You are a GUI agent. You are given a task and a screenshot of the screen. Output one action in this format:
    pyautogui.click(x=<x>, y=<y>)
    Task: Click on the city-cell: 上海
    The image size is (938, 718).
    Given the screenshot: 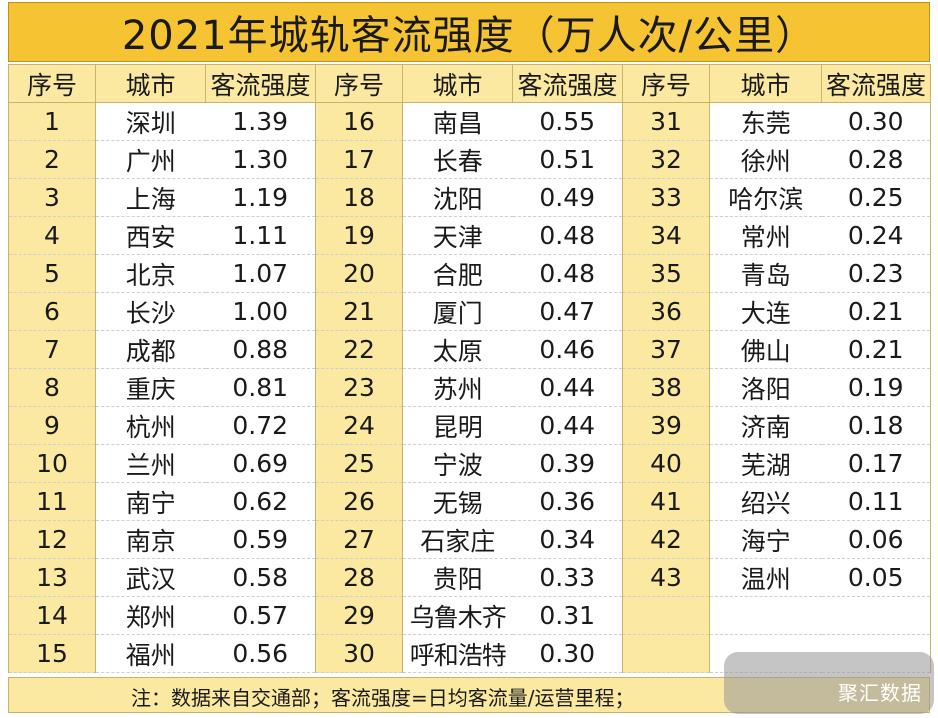 What is the action you would take?
    pyautogui.click(x=150, y=197)
    